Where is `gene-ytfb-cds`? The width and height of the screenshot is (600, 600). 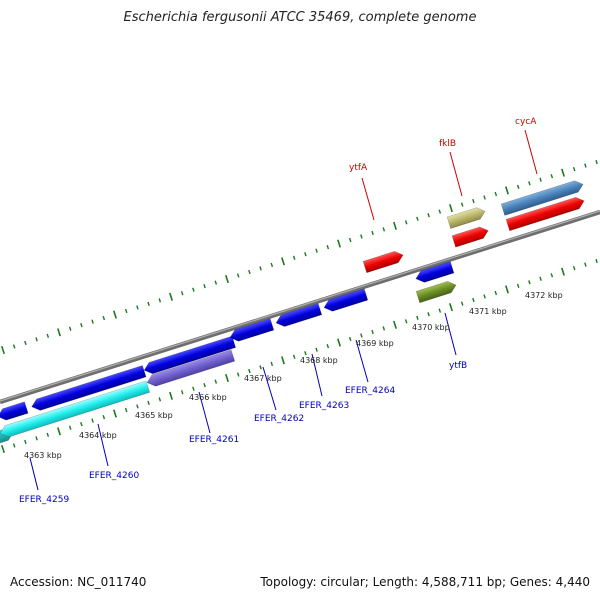 gene-ytfb-cds is located at coordinates (436, 292).